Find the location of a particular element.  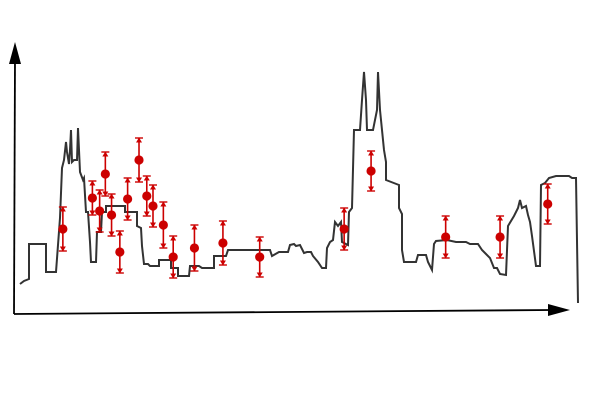

x-axis-line is located at coordinates (283, 312).